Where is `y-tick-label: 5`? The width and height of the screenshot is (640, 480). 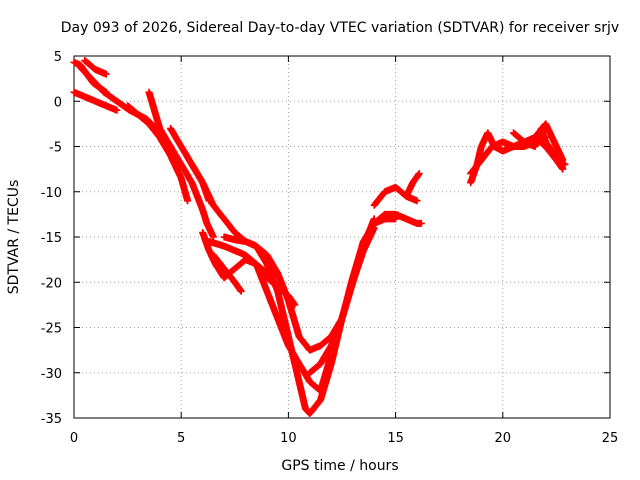 y-tick-label: 5 is located at coordinates (58, 57).